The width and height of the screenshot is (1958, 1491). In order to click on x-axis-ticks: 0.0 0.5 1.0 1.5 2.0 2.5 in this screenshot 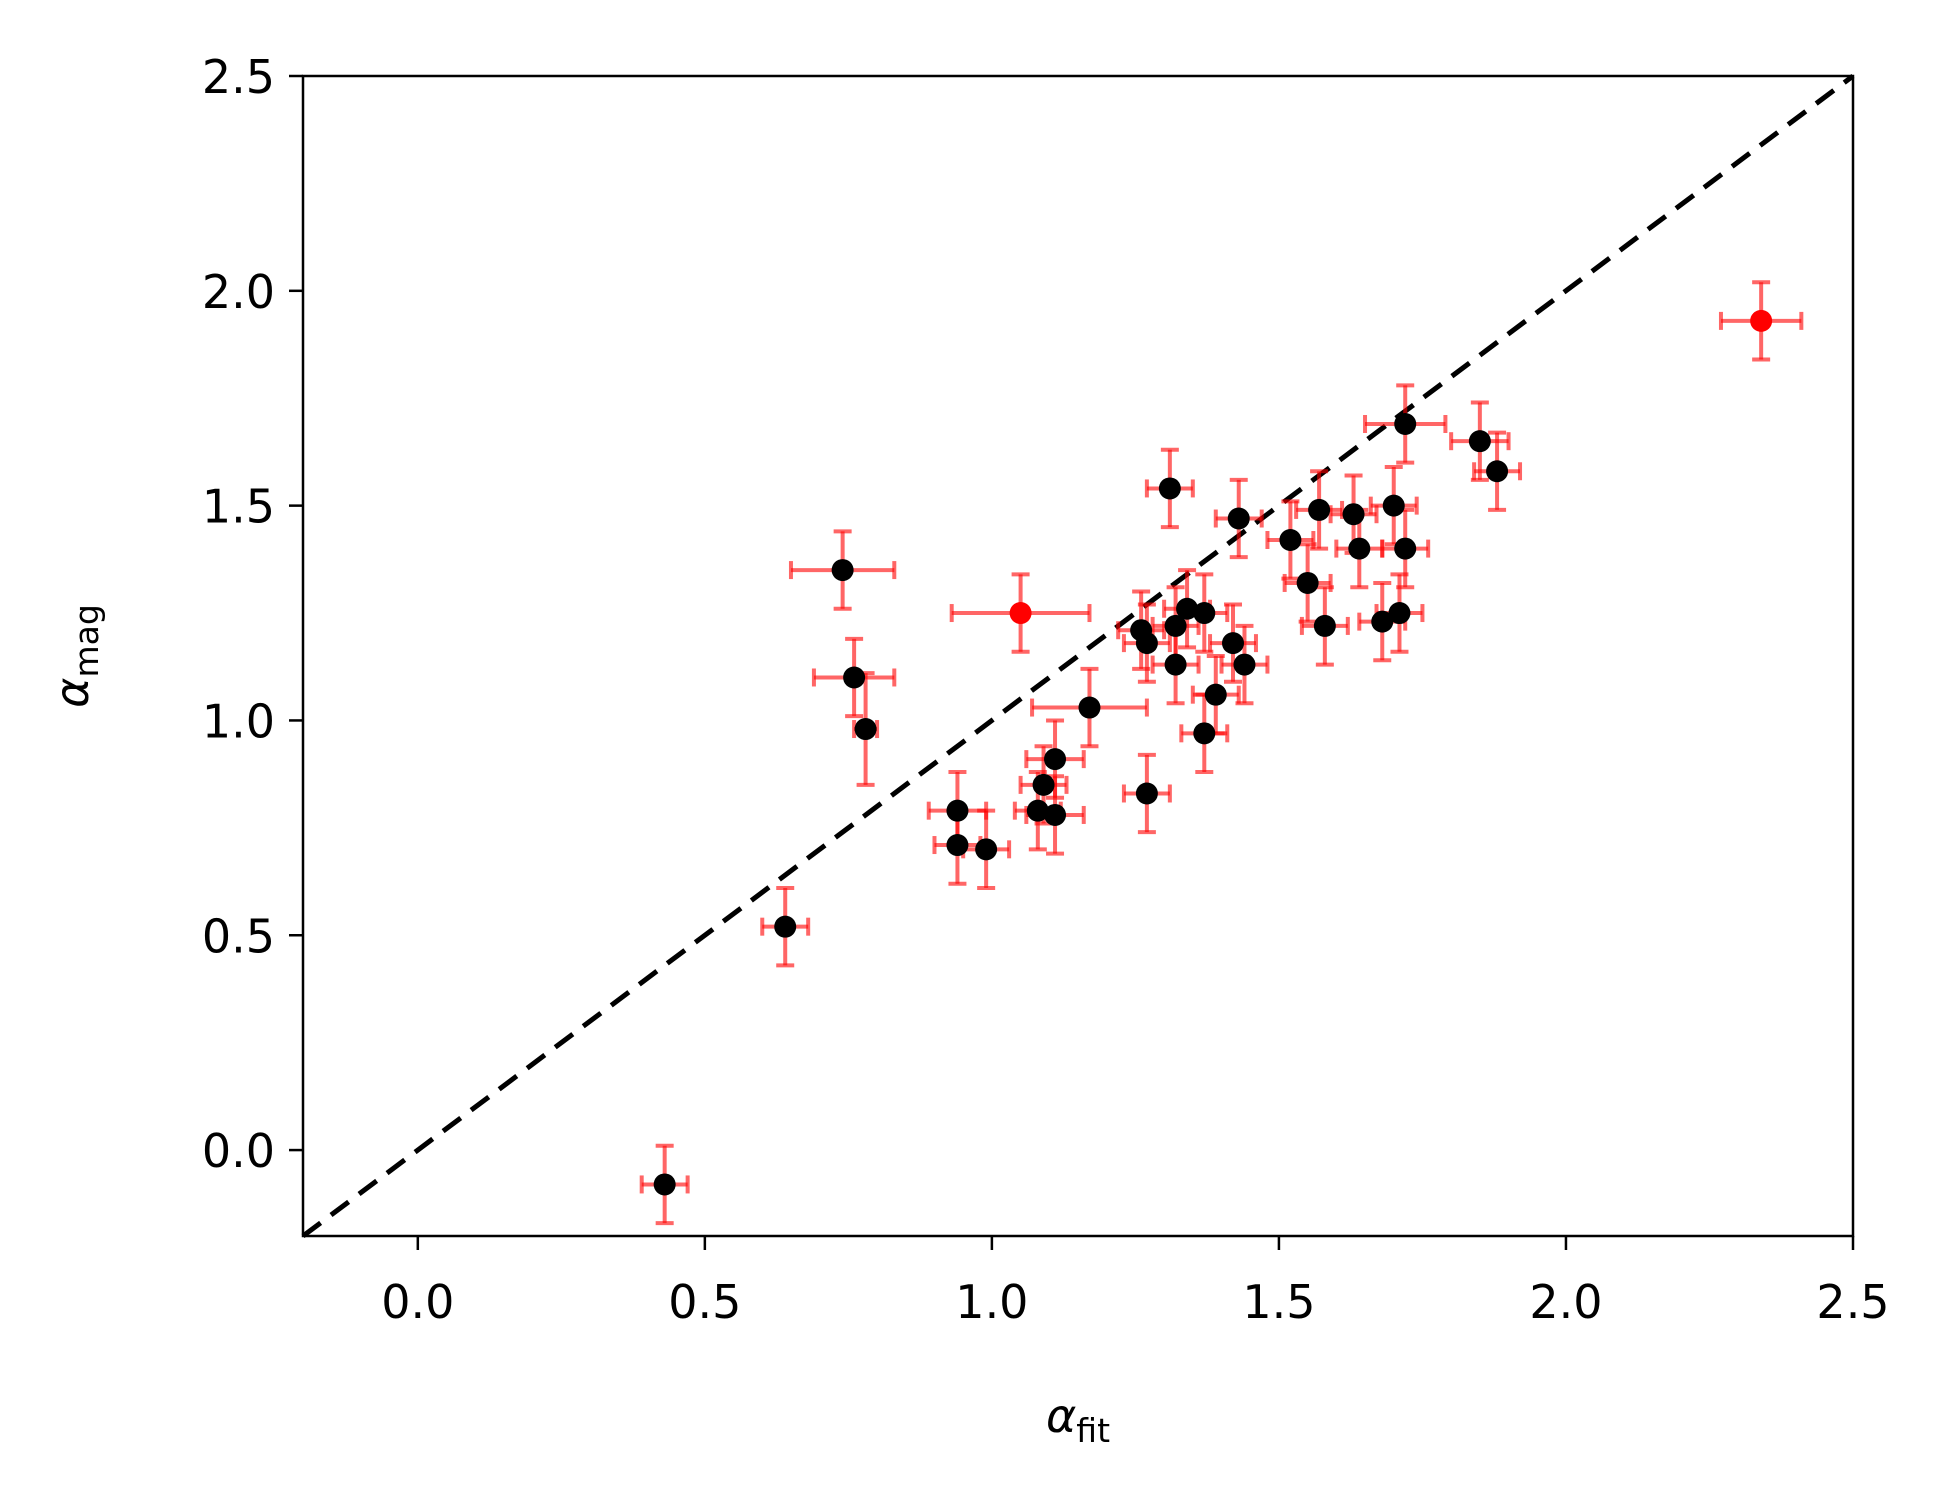, I will do `click(1135, 1282)`.